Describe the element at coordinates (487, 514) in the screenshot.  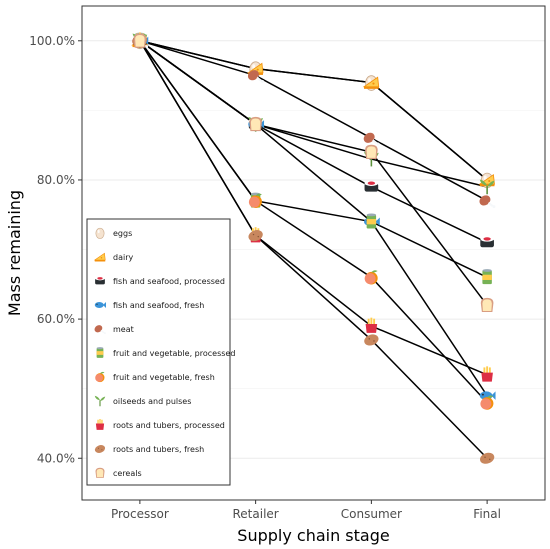
I see `x-tick-label: Final` at that location.